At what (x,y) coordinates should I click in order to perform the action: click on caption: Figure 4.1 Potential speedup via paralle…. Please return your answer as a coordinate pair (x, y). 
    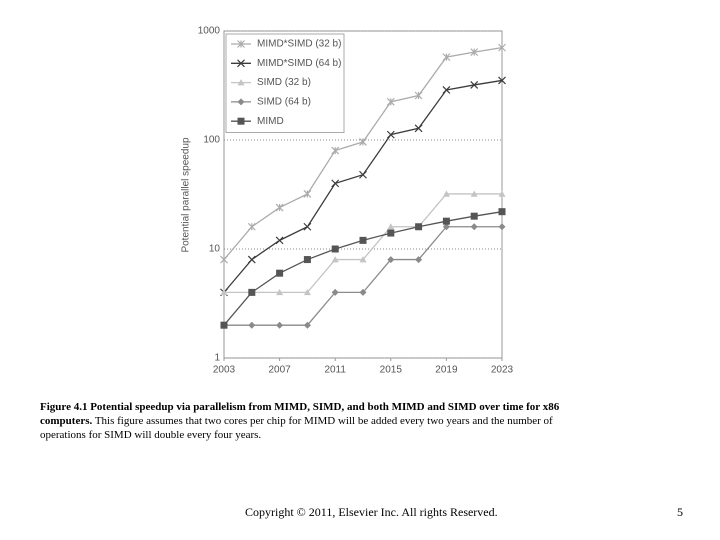
    Looking at the image, I should click on (320, 421).